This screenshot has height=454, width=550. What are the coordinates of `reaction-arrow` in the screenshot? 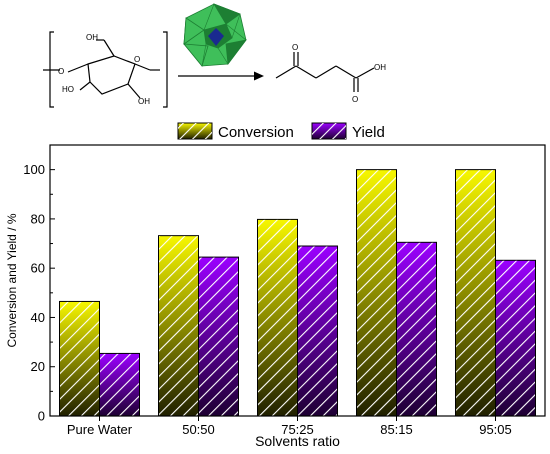 It's located at (221, 76).